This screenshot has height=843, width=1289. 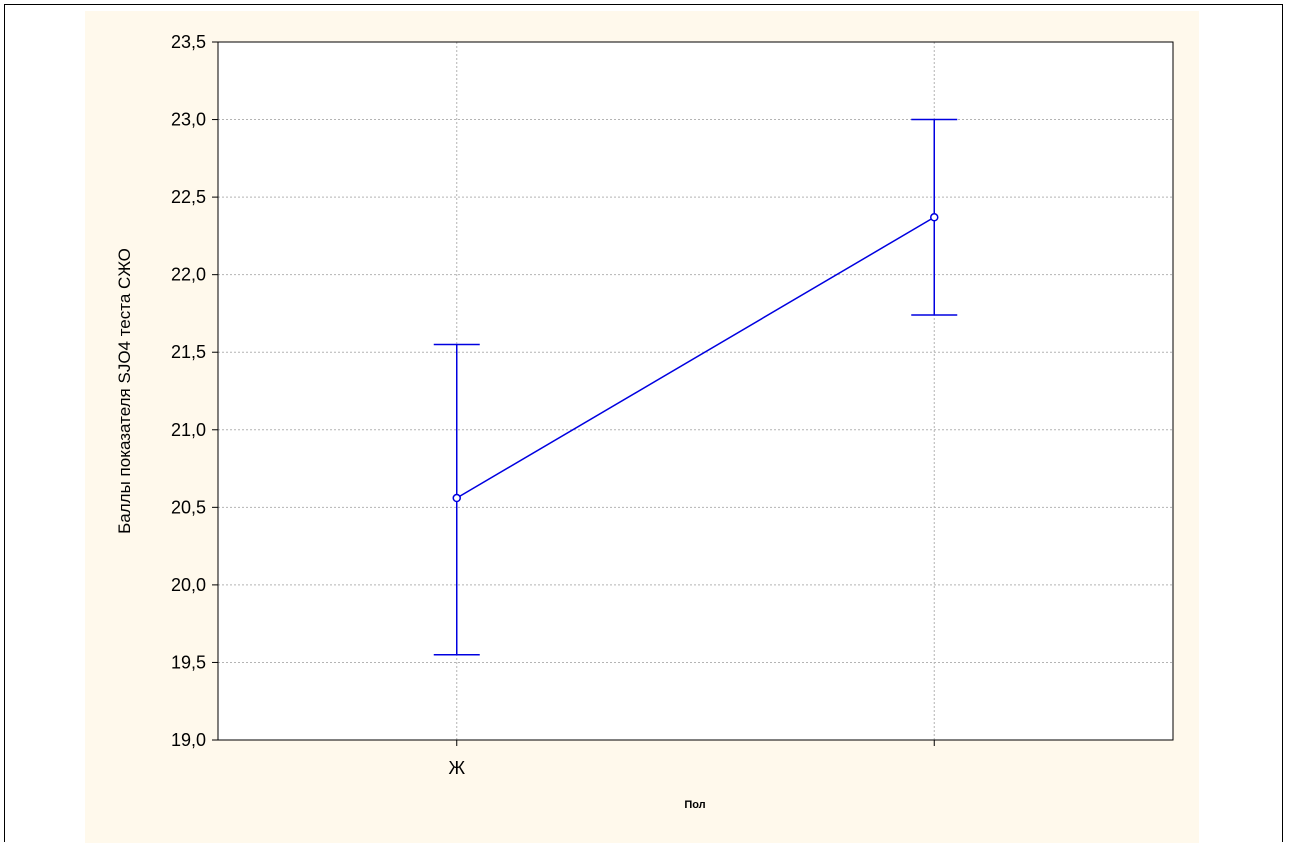 I want to click on y-tick-label: 21,5, so click(x=188, y=352).